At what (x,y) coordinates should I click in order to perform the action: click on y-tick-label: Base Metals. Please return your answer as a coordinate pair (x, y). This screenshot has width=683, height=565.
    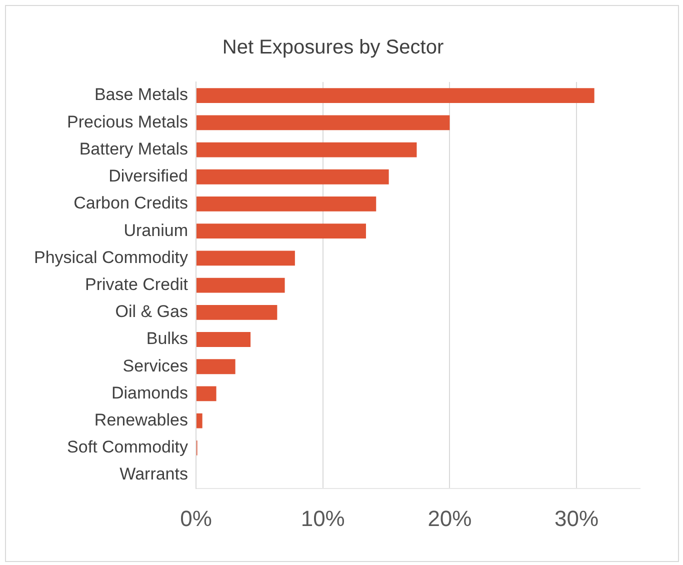
    Looking at the image, I should click on (141, 94).